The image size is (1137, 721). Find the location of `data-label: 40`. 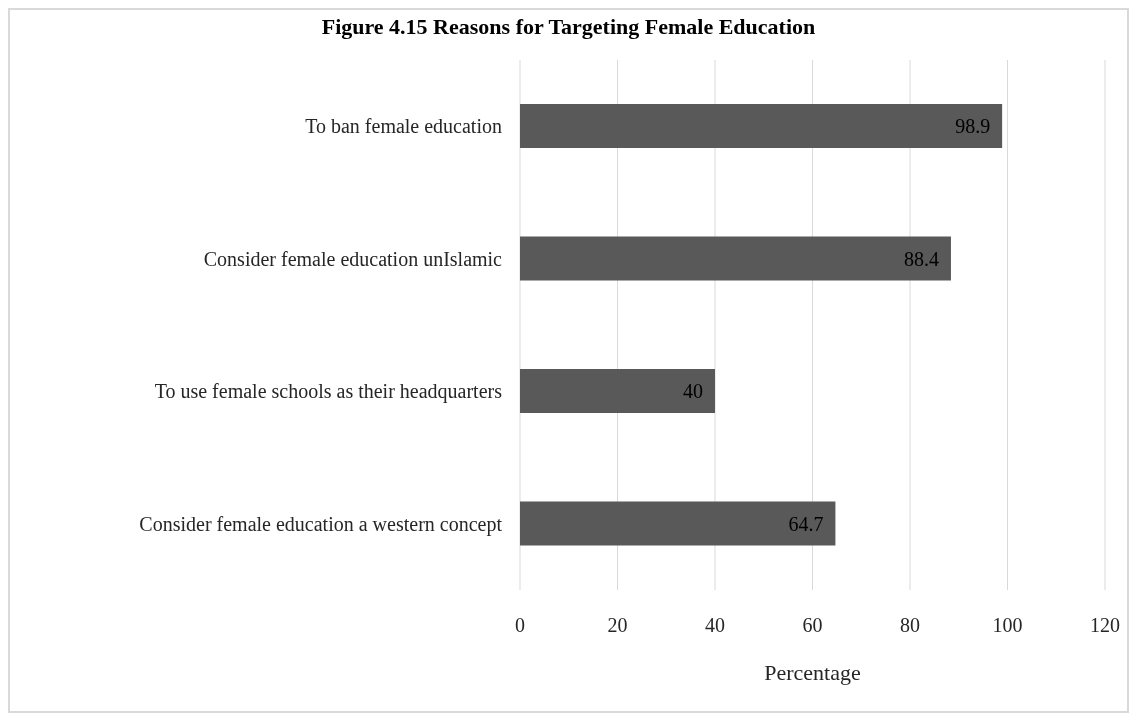

data-label: 40 is located at coordinates (693, 391).